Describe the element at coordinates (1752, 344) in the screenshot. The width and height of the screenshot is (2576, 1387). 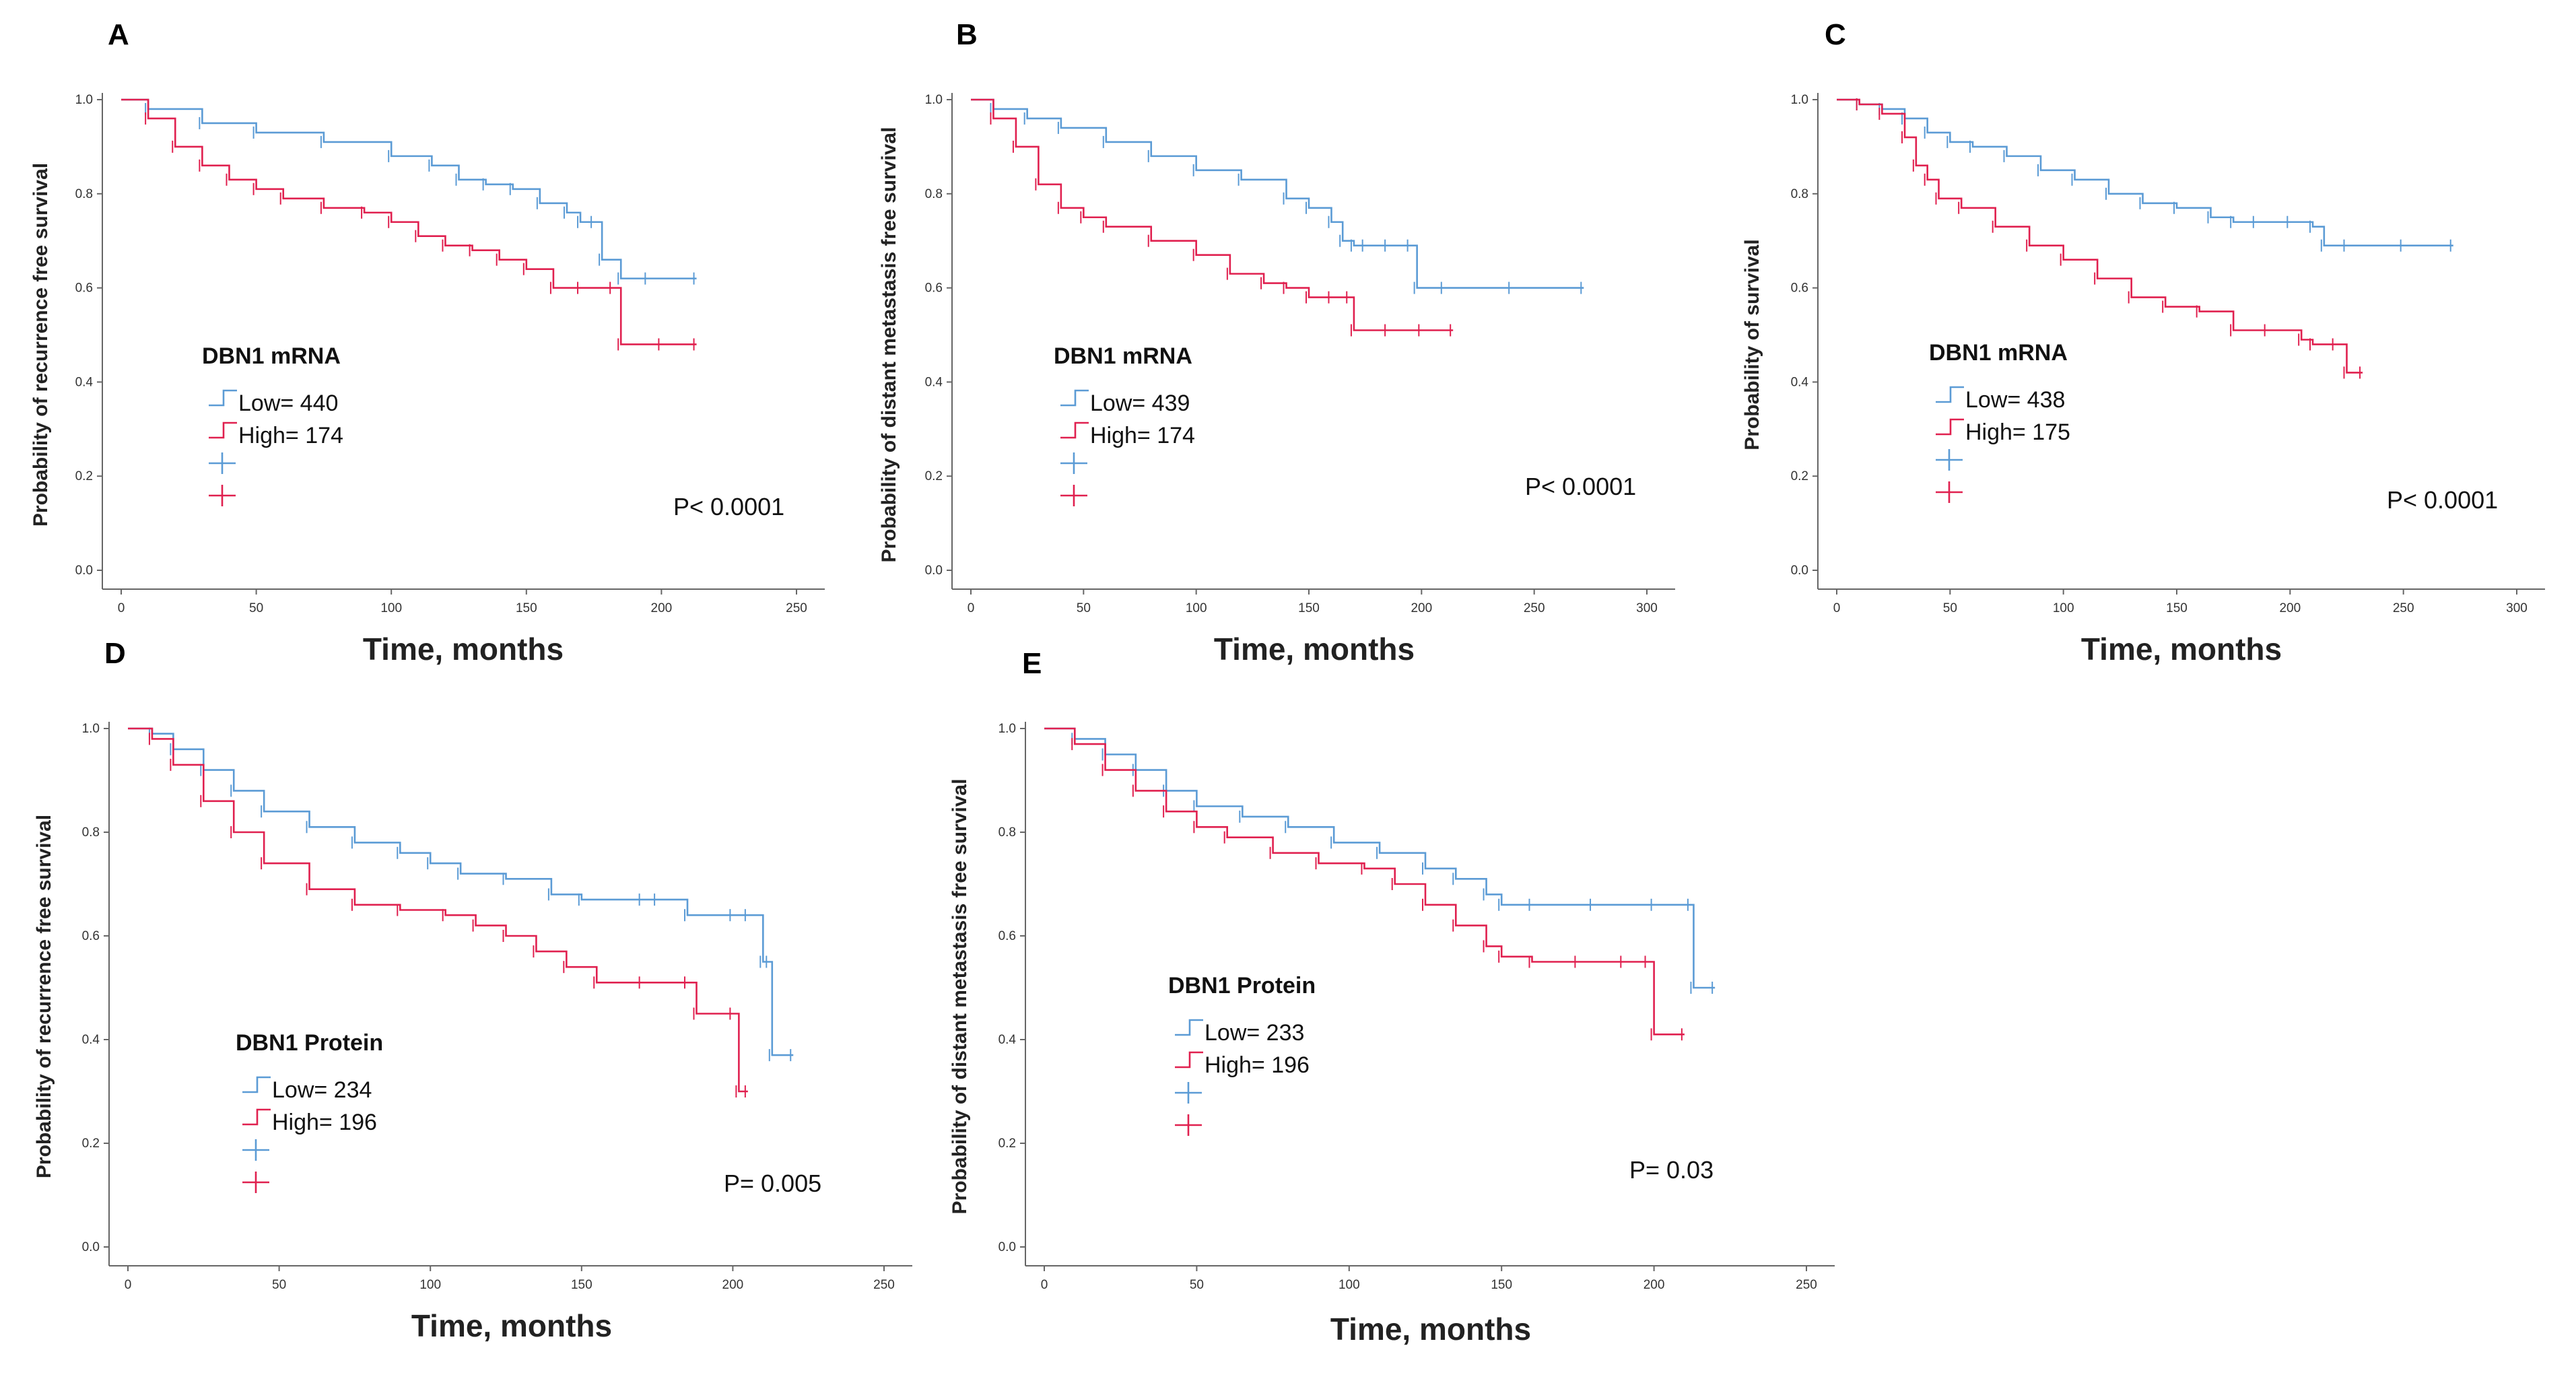
I see `y-axis-label: Probability of survival` at that location.